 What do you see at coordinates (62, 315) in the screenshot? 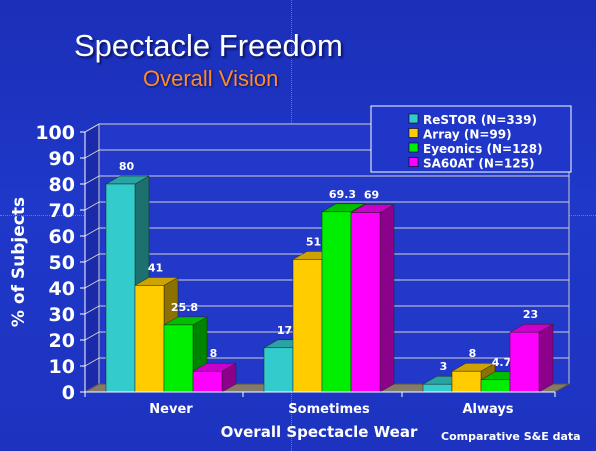
I see `y-tick-label: 30` at bounding box center [62, 315].